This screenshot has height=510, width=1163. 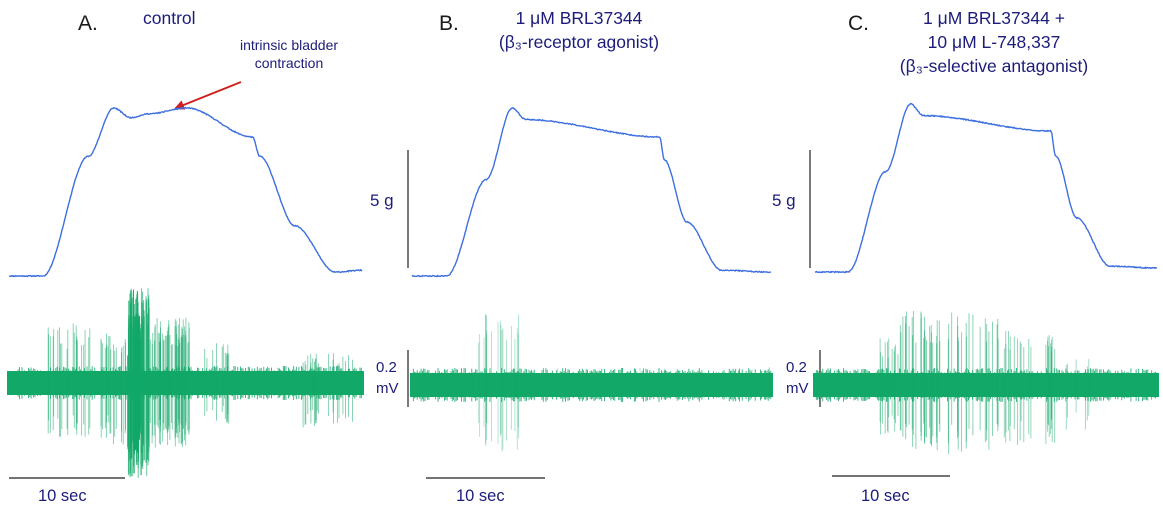 I want to click on nerve-scale-label-c-line2: mV, so click(x=797, y=388).